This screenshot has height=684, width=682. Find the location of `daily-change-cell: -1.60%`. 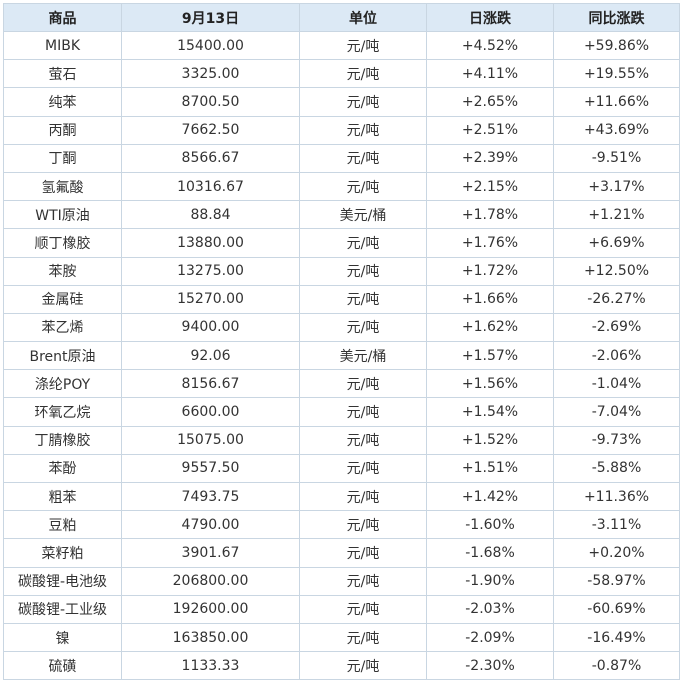

daily-change-cell: -1.60% is located at coordinates (490, 525).